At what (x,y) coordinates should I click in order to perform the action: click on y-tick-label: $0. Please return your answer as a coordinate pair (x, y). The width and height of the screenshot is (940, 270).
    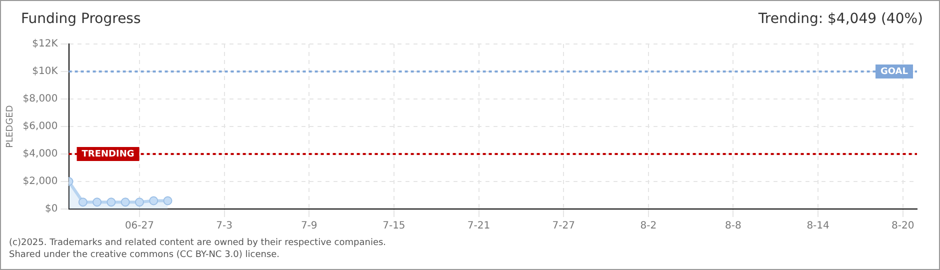
    Looking at the image, I should click on (51, 209).